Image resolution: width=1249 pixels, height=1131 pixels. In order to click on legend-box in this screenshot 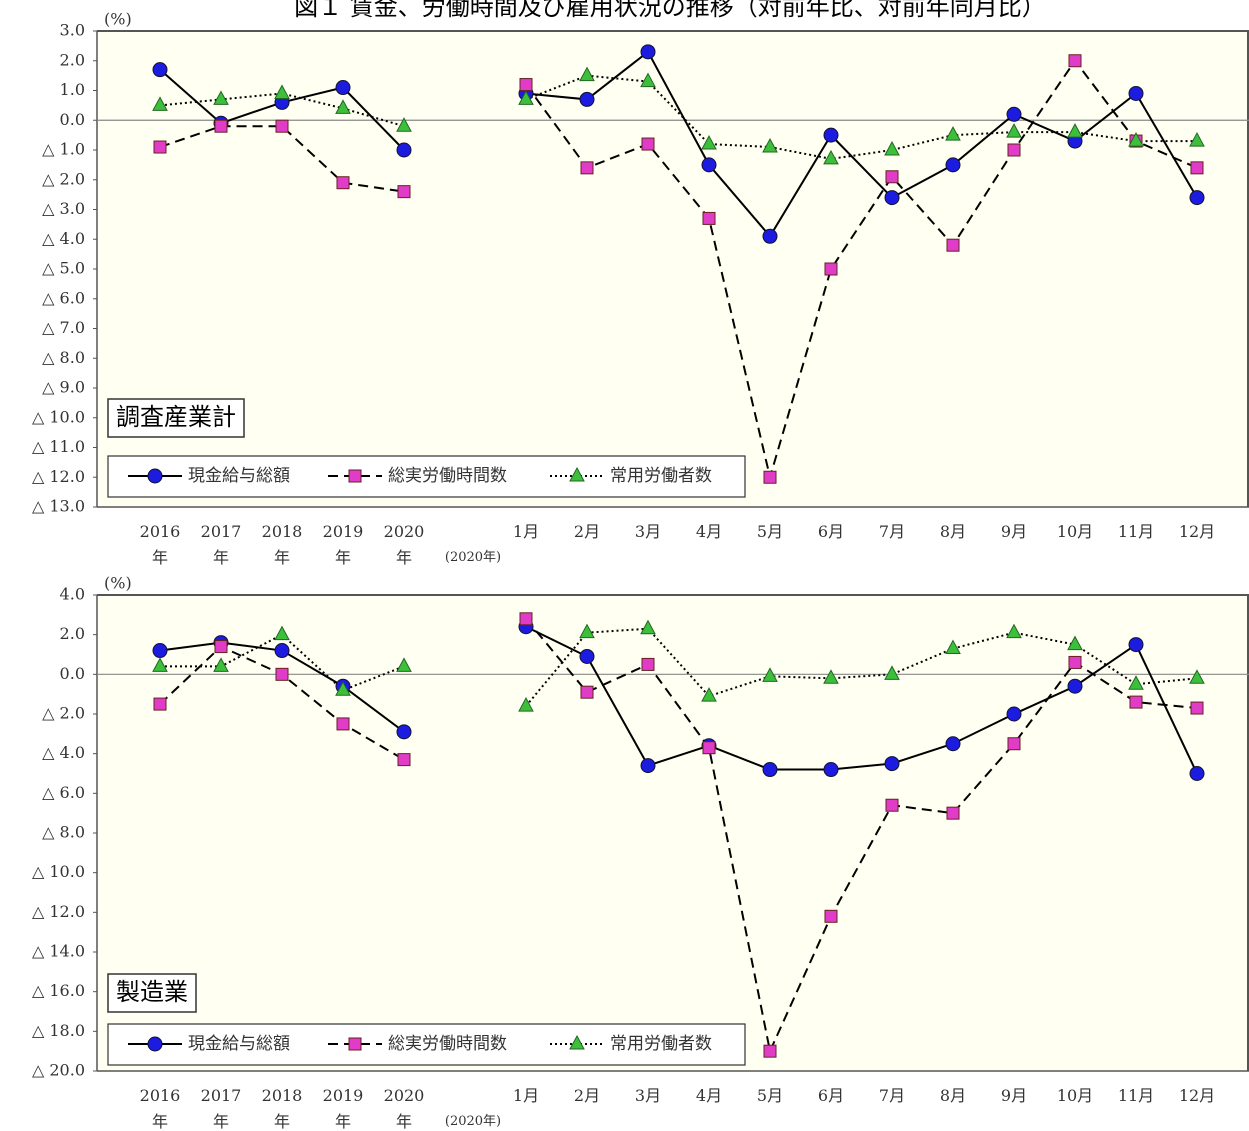, I will do `click(426, 476)`.